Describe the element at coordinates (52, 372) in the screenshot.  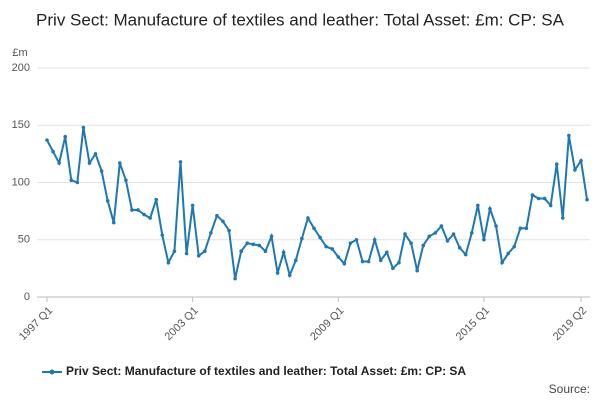
I see `legend-marker` at that location.